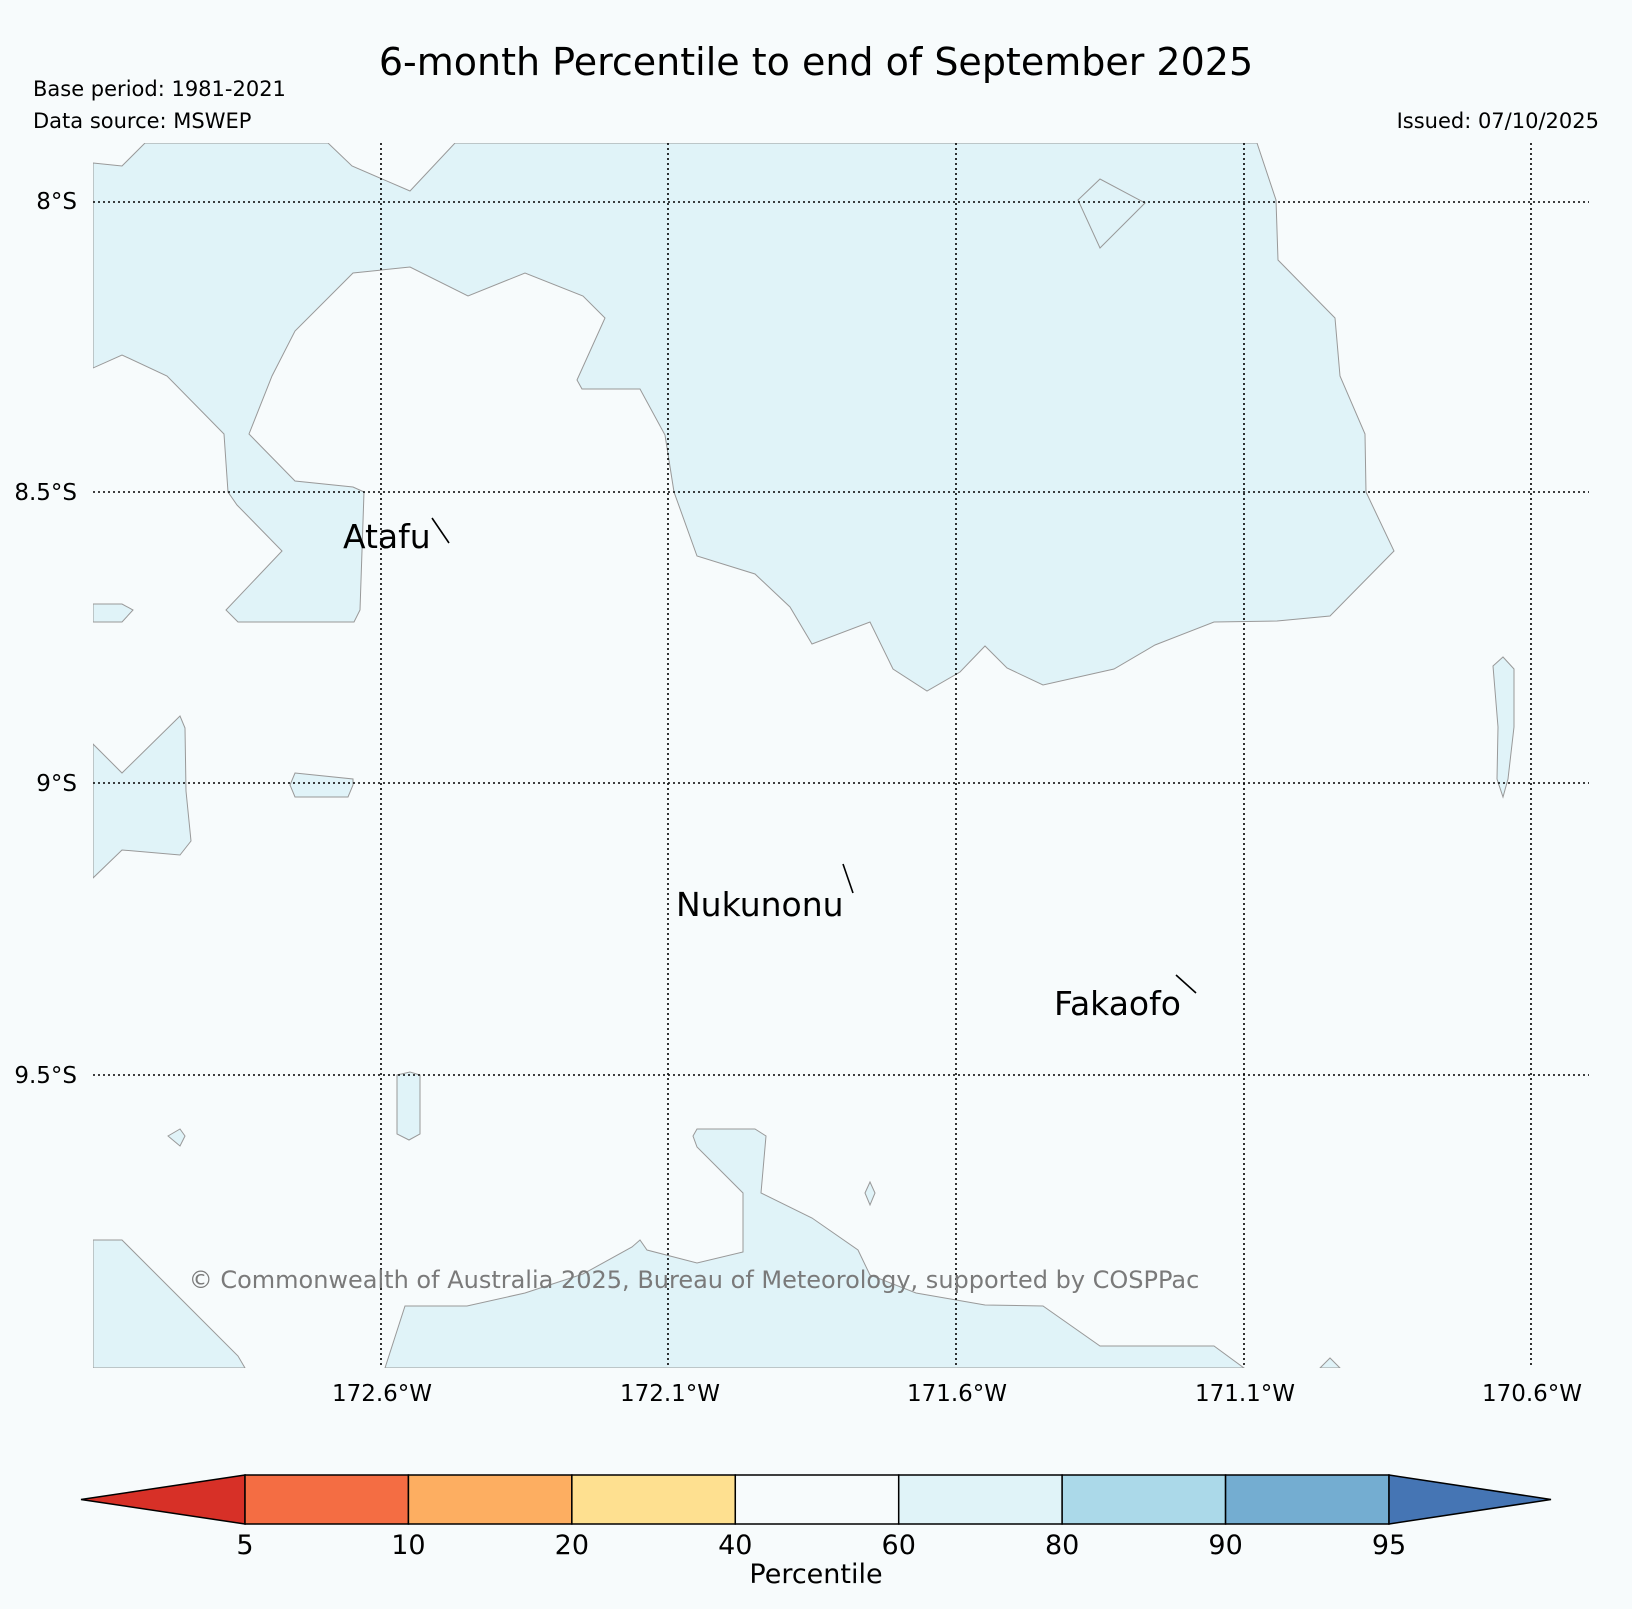  I want to click on colorbar-extend-low, so click(163, 1499).